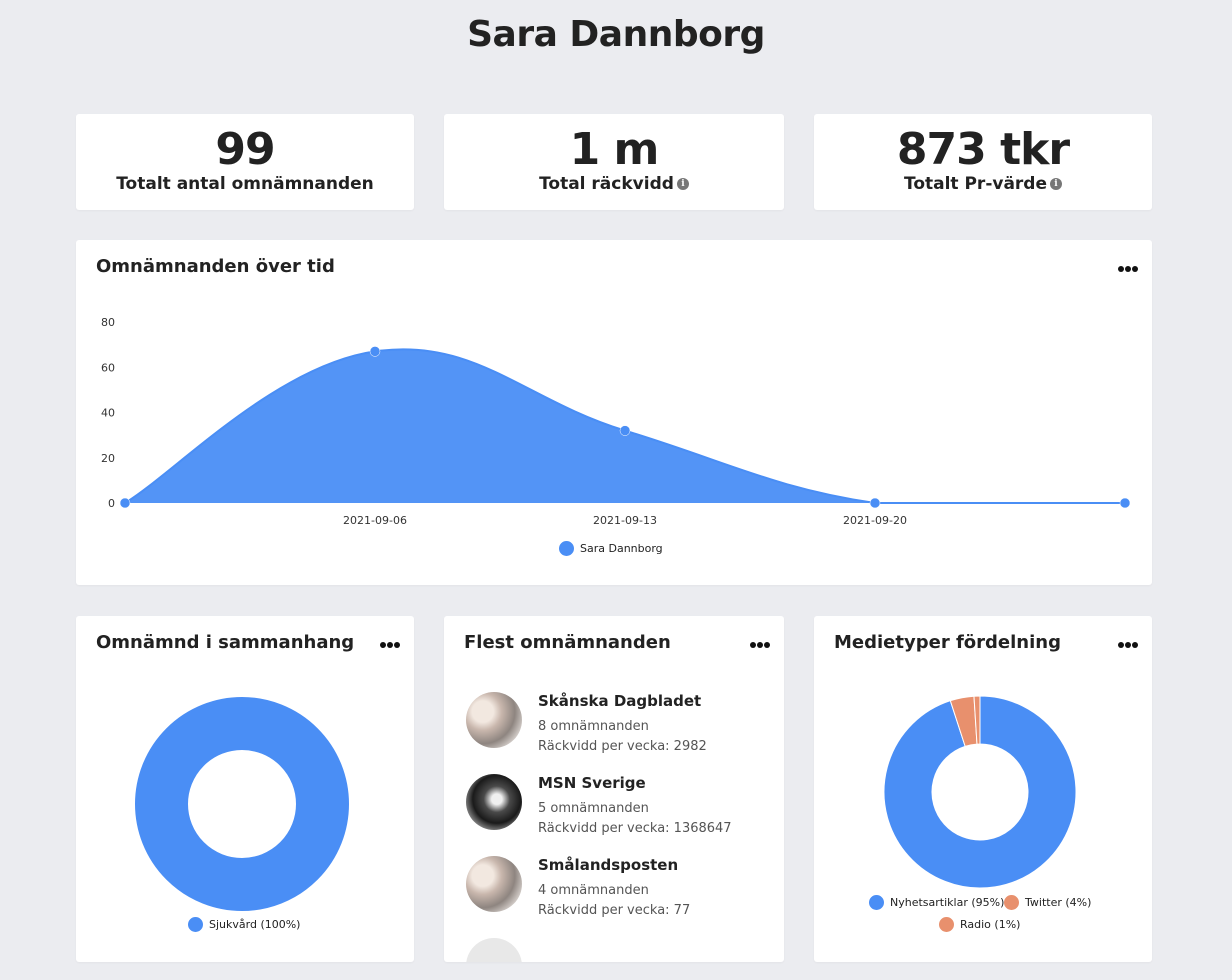  Describe the element at coordinates (567, 642) in the screenshot. I see `card-title: Flest omnämnanden` at that location.